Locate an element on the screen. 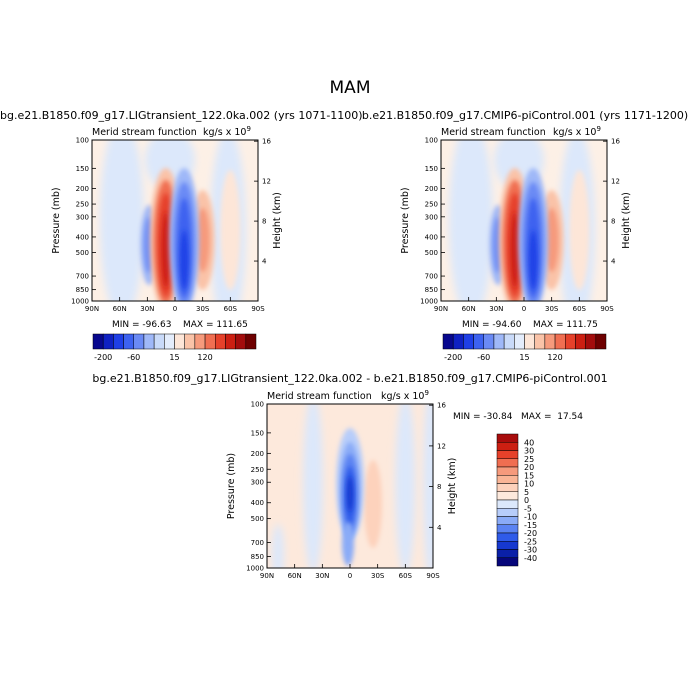 The height and width of the screenshot is (700, 700). colorbar-panel1-label: 15 is located at coordinates (174, 357).